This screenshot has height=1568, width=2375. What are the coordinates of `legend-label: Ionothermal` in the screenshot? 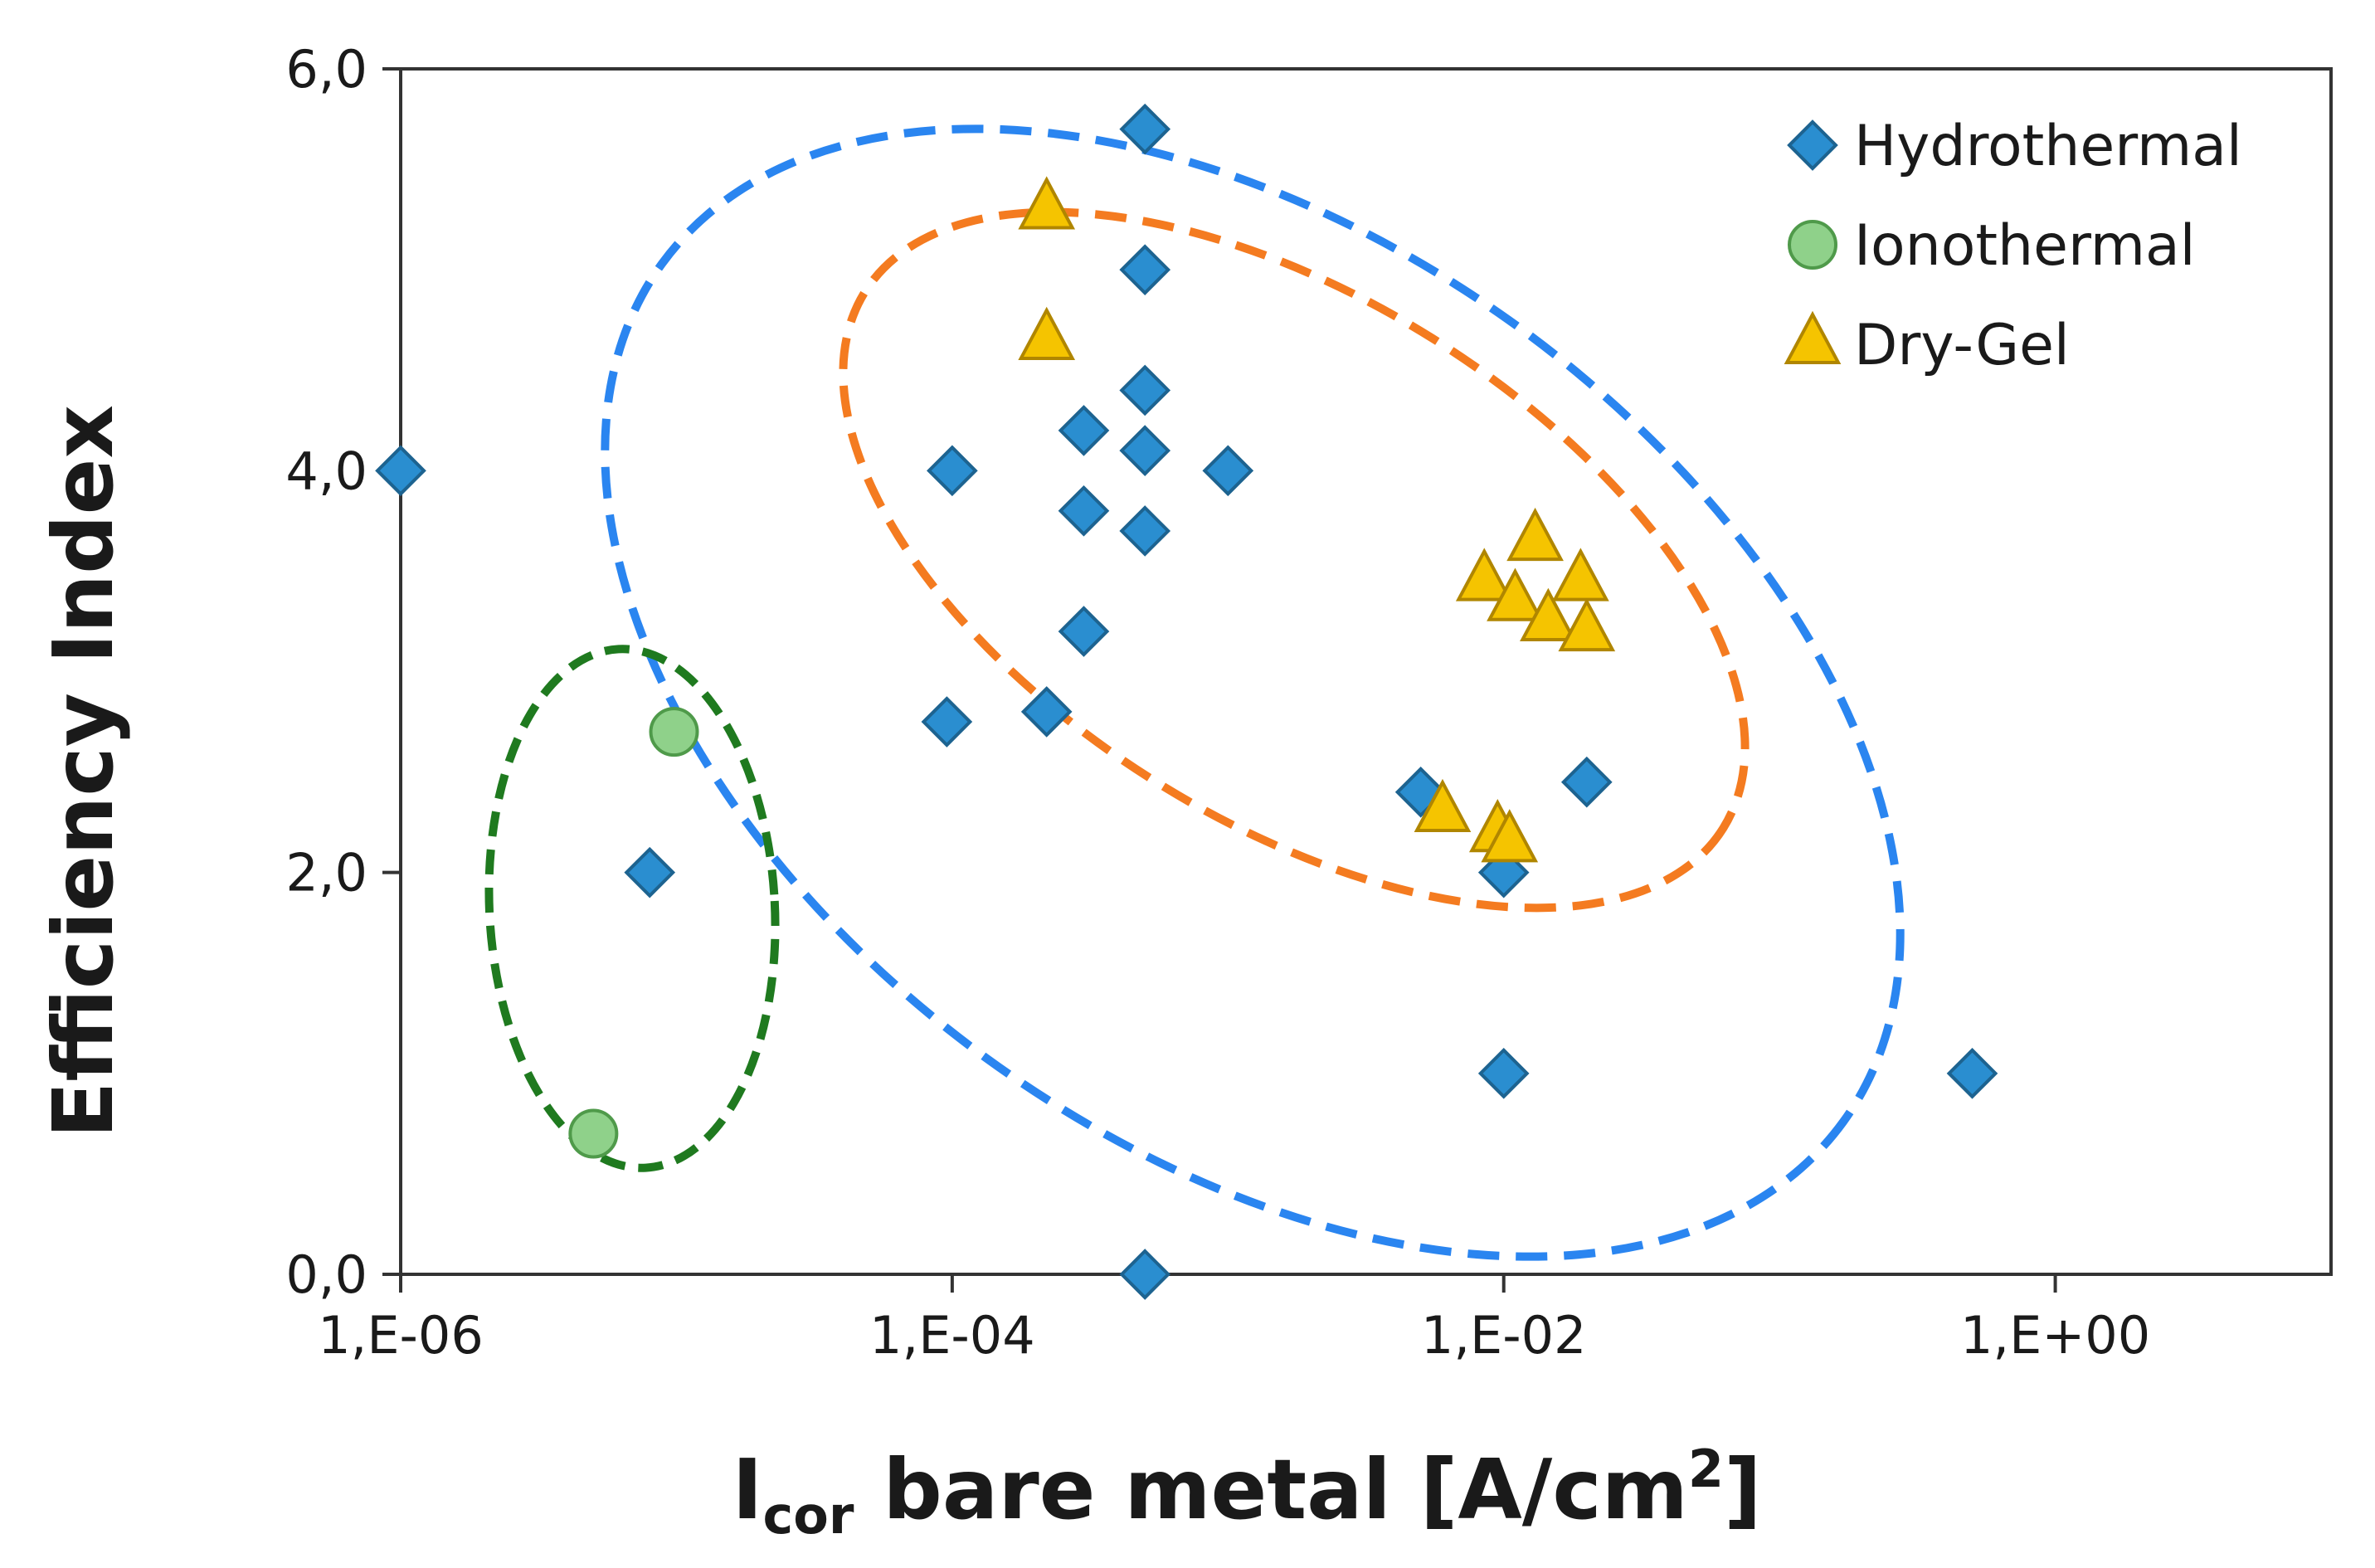 It's located at (2025, 246).